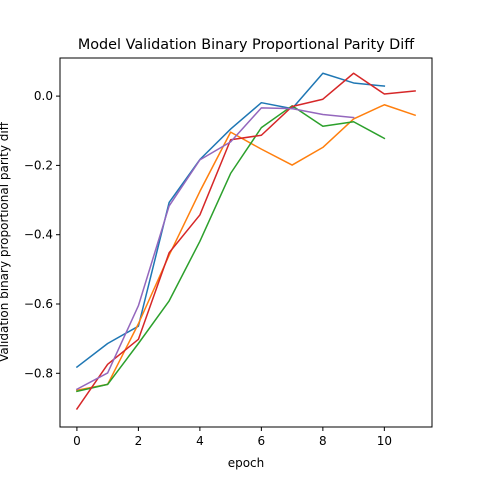 The width and height of the screenshot is (480, 480). What do you see at coordinates (323, 441) in the screenshot?
I see `x-tick-label: 8` at bounding box center [323, 441].